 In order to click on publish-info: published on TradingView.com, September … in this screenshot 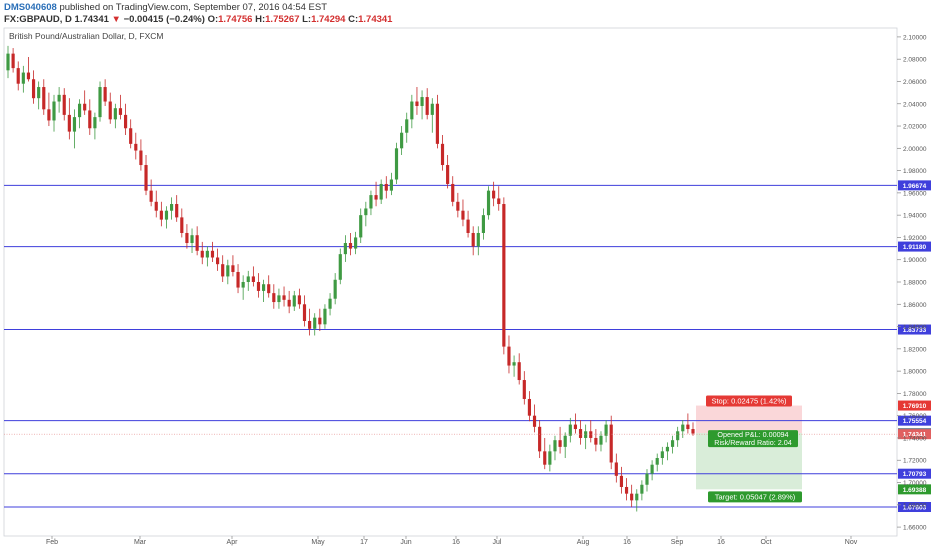, I will do `click(193, 7)`.